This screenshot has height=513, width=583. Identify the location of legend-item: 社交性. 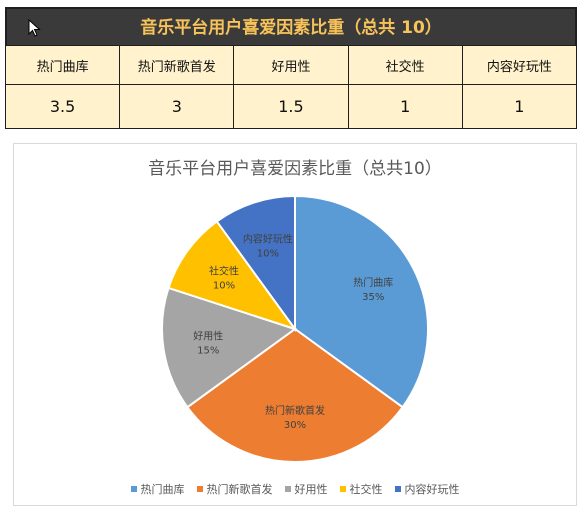
(361, 489).